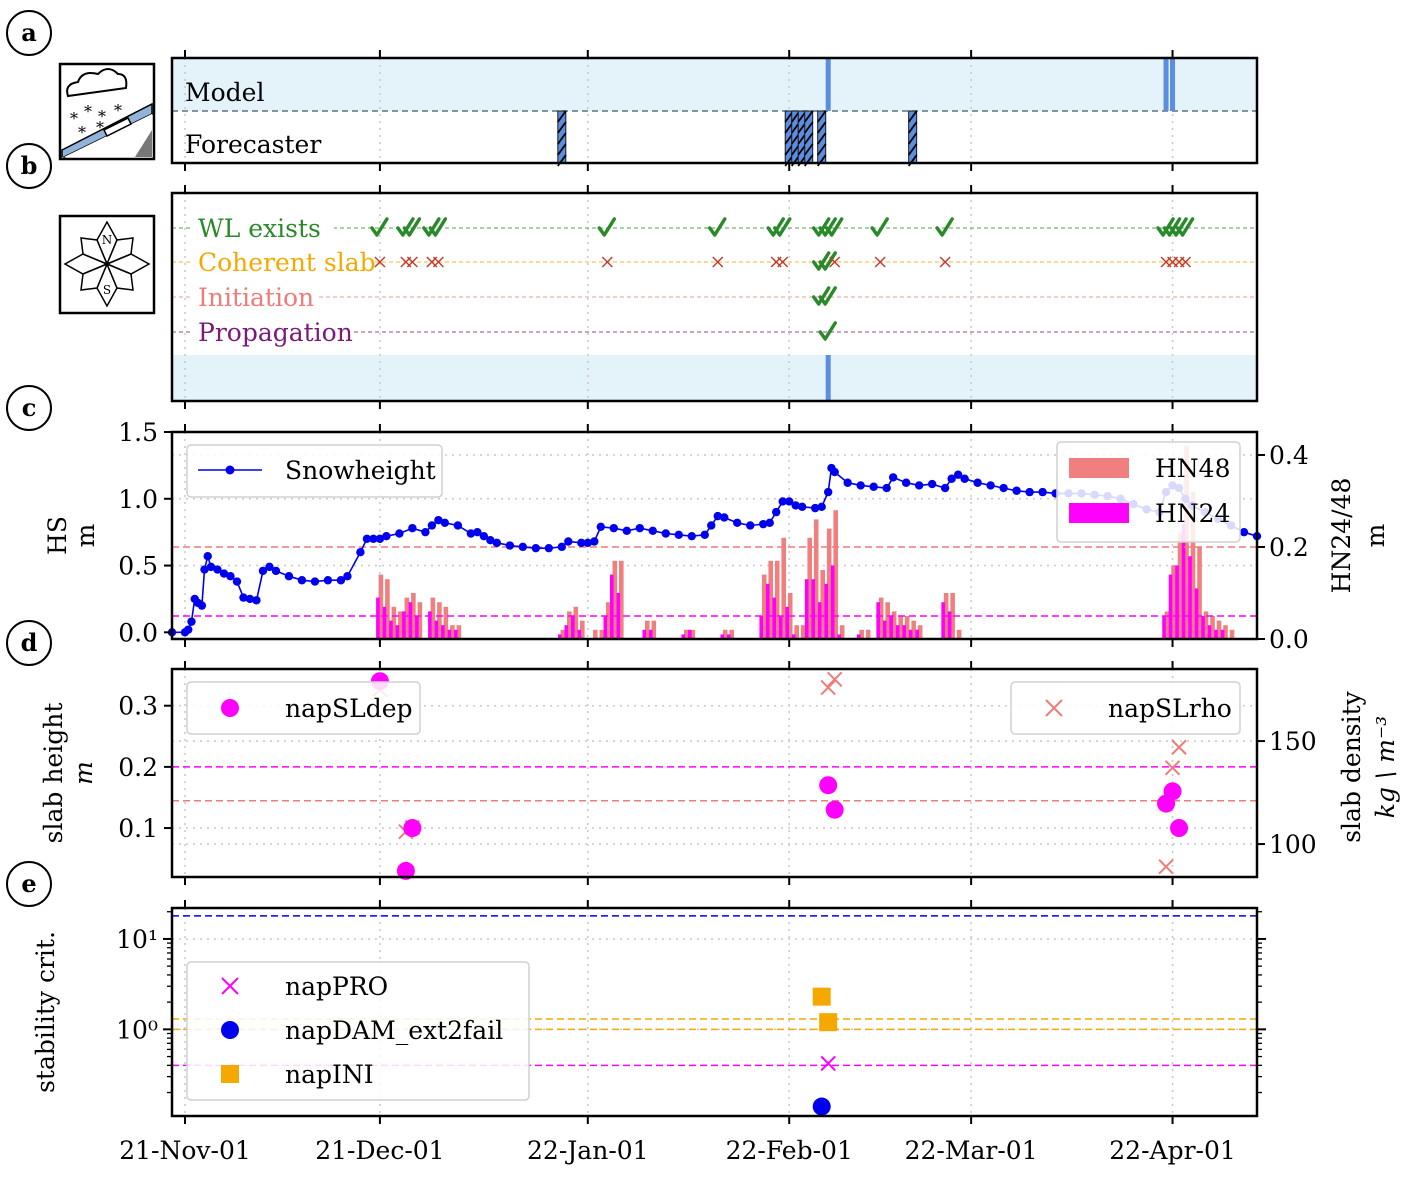 This screenshot has width=1428, height=1188. Describe the element at coordinates (821, 996) in the screenshot. I see `napINI-point` at that location.